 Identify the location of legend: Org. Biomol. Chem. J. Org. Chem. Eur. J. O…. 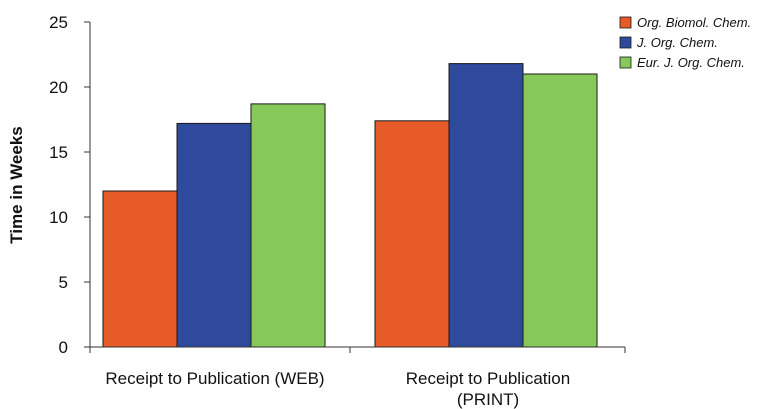
(685, 42).